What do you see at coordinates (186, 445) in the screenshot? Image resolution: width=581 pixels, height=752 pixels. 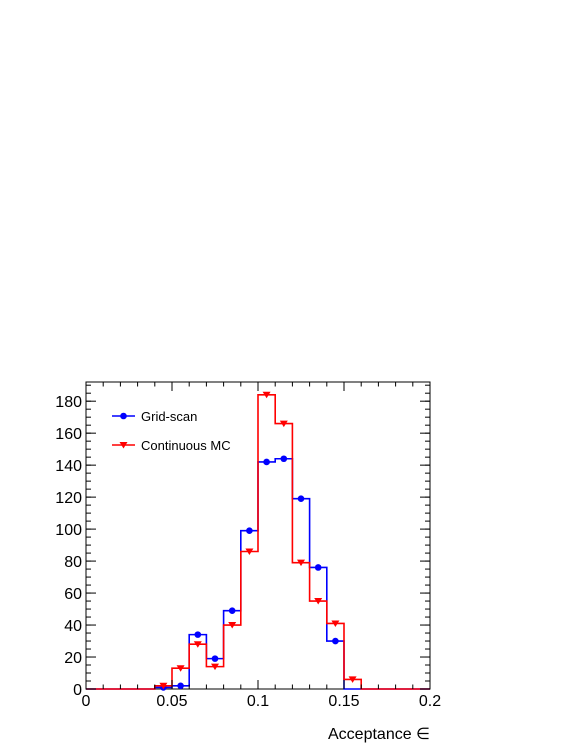 I see `legend-continuous-mc-label: Continuous MC` at bounding box center [186, 445].